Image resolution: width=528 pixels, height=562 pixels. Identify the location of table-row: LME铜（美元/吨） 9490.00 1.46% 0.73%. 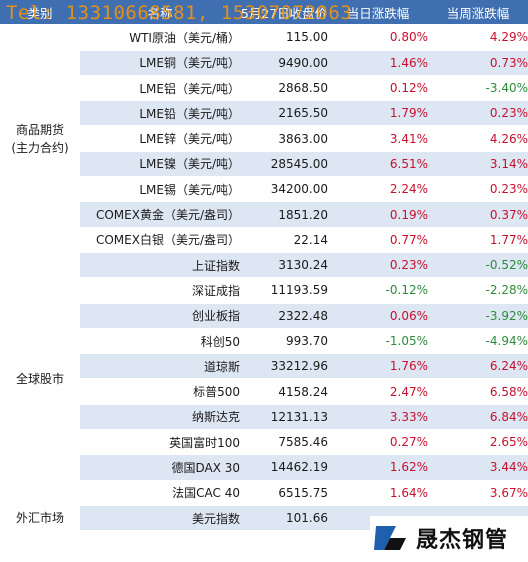
(264, 63).